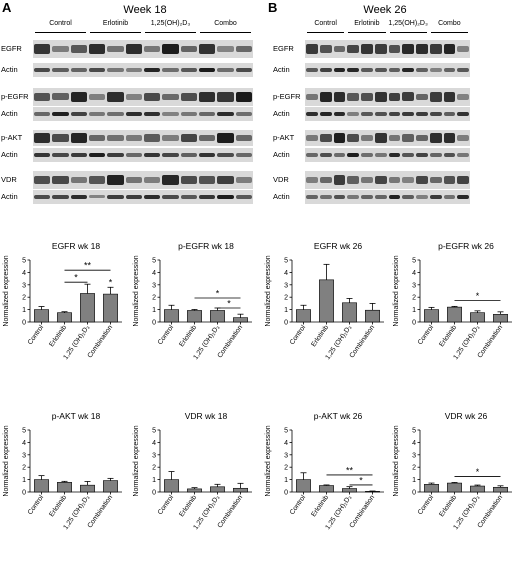  I want to click on chart-title: VDR wk 26, so click(466, 416).